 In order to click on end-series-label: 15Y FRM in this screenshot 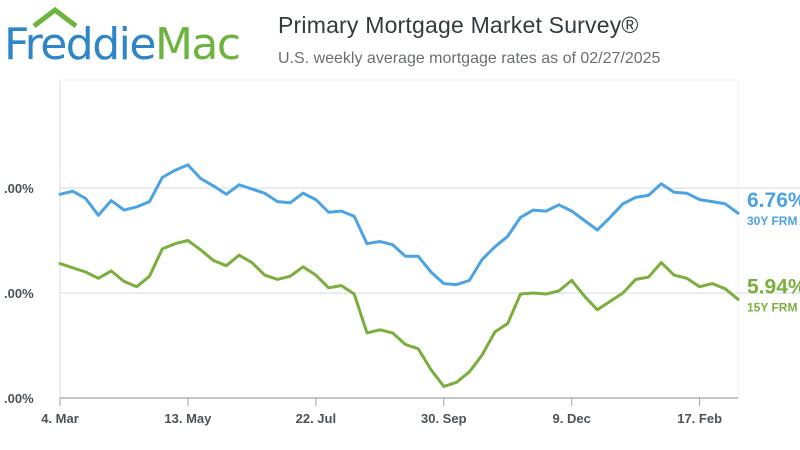, I will do `click(772, 307)`.